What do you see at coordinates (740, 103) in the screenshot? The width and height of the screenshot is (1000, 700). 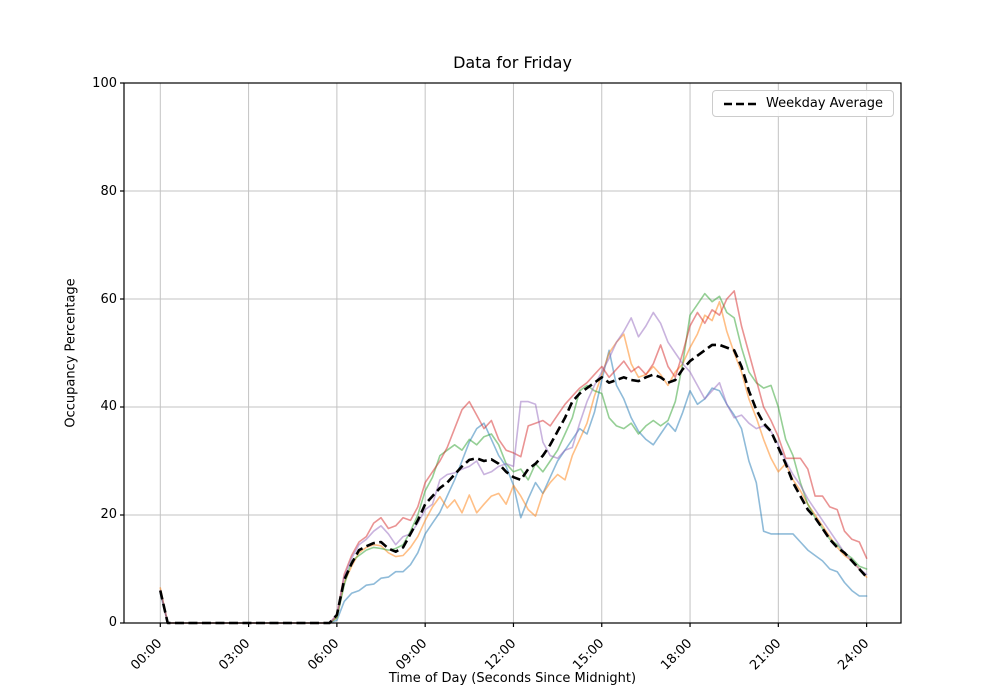 I see `legend-dash-sample-icon` at bounding box center [740, 103].